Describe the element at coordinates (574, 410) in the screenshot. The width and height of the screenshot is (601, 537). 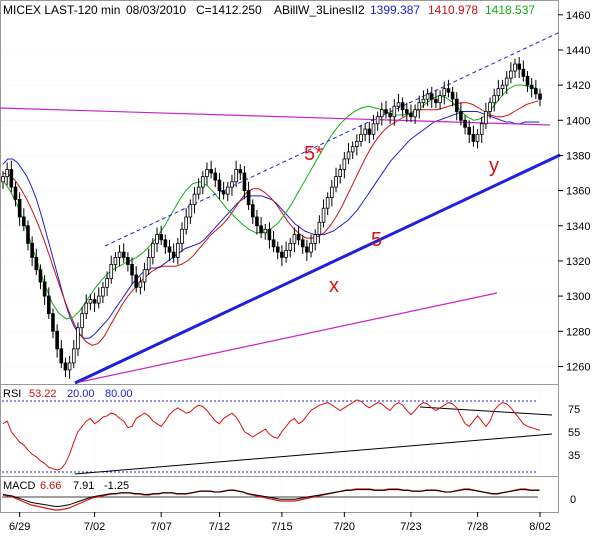
I see `rsi-tick-75: 75` at that location.